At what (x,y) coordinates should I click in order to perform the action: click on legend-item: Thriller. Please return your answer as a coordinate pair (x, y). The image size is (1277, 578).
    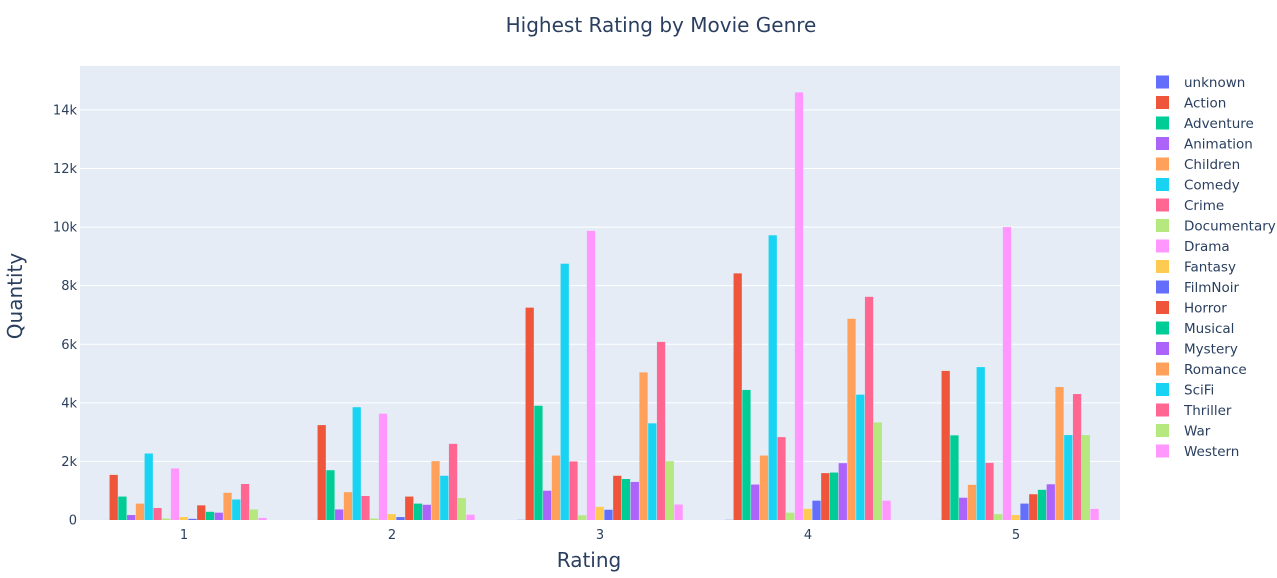
    Looking at the image, I should click on (1194, 411).